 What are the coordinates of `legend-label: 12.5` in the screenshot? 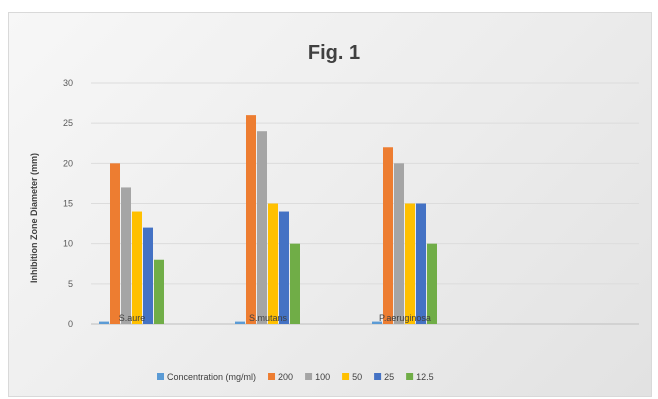 It's located at (425, 377).